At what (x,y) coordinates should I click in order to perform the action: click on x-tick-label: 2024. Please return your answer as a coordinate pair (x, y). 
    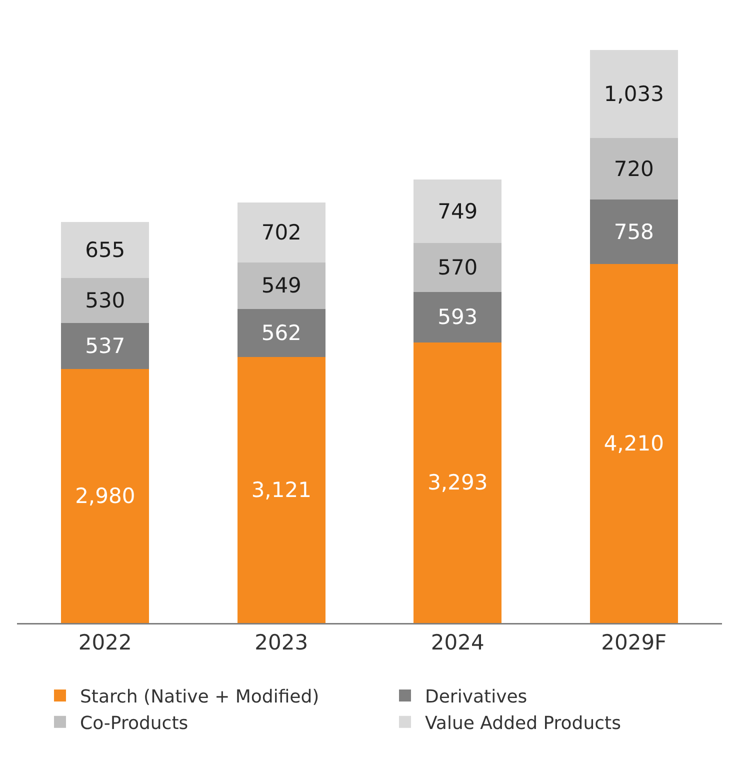
    Looking at the image, I should click on (457, 642).